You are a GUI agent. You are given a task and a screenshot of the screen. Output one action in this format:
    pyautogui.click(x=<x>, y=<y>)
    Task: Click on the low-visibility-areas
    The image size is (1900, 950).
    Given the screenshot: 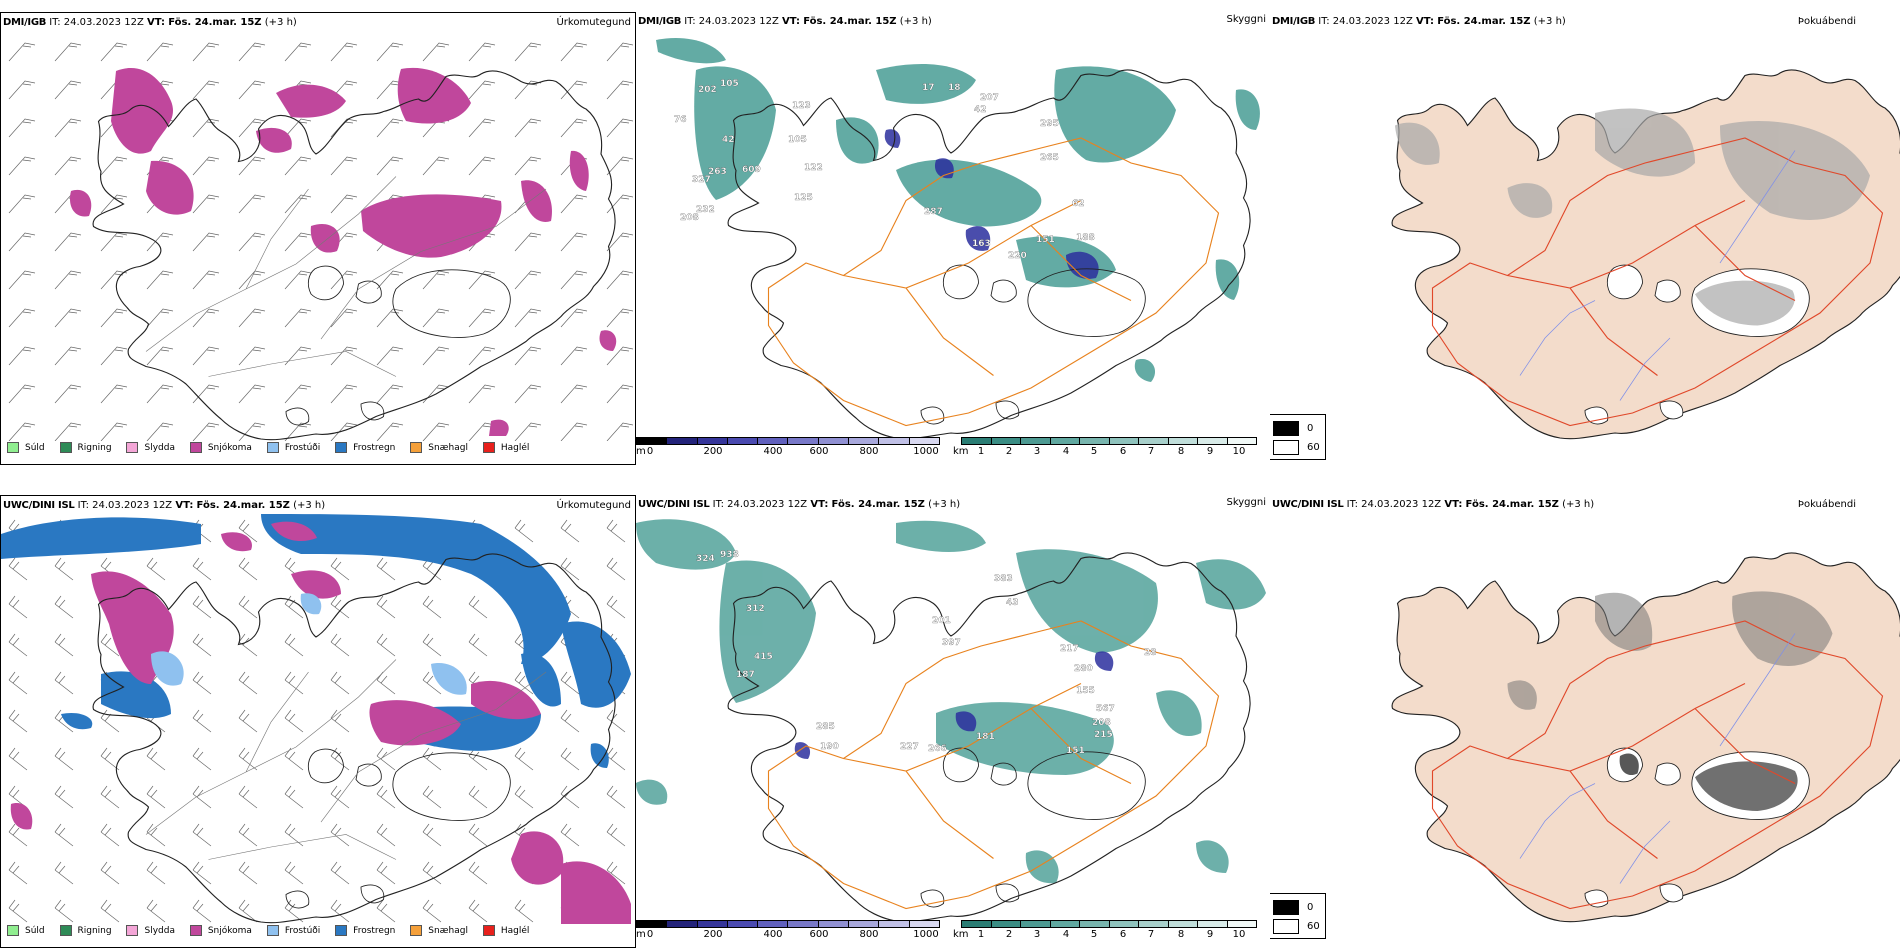 What is the action you would take?
    pyautogui.click(x=951, y=701)
    